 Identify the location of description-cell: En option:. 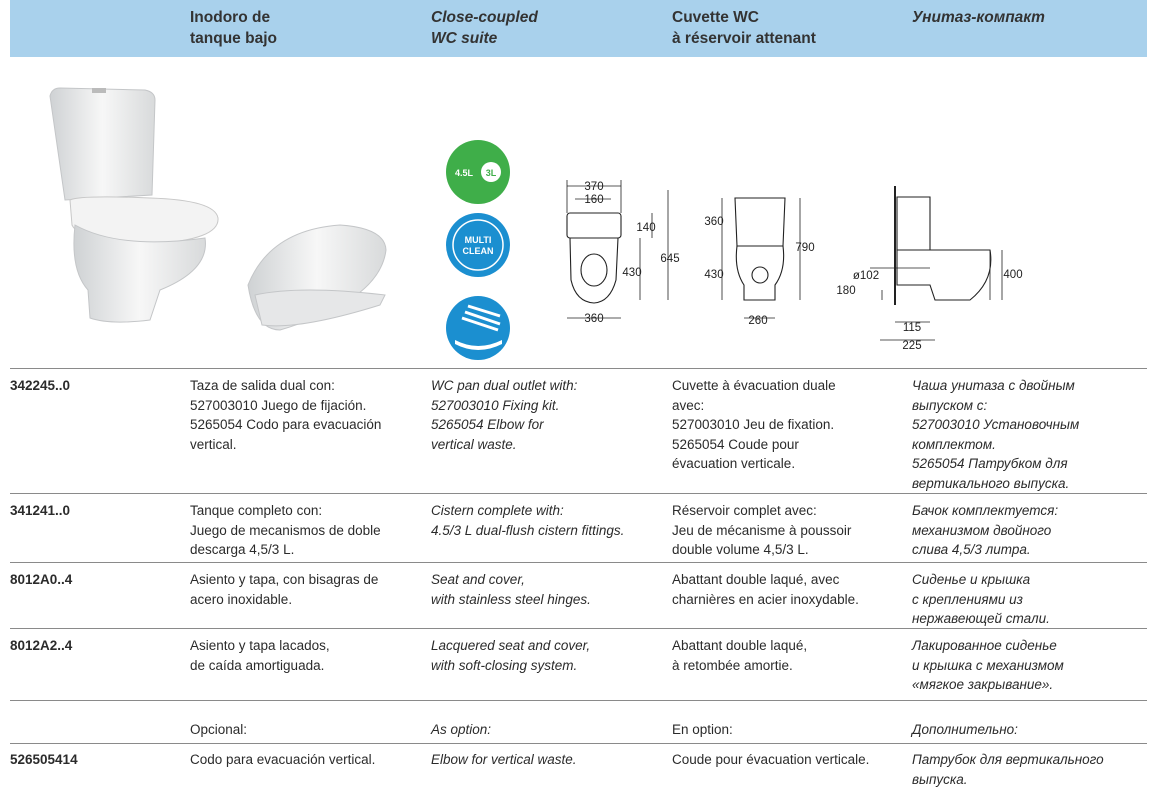
(702, 730).